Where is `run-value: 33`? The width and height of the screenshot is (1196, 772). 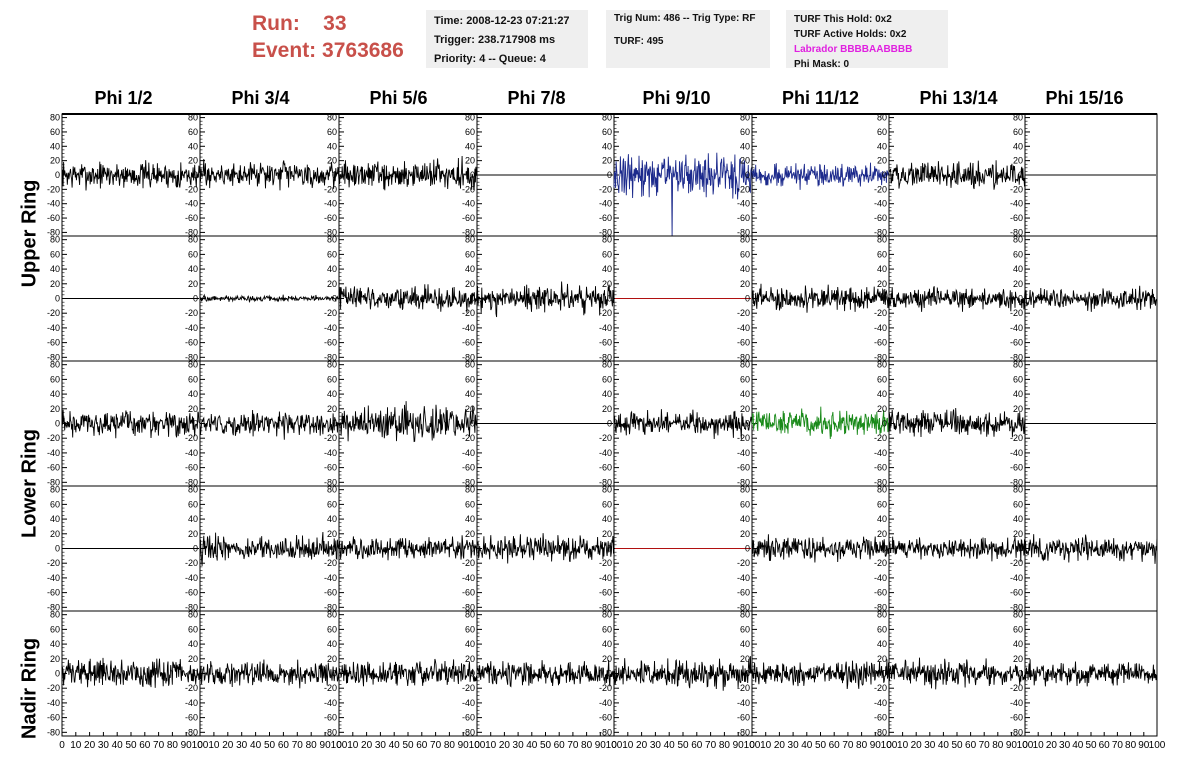 run-value: 33 is located at coordinates (335, 23).